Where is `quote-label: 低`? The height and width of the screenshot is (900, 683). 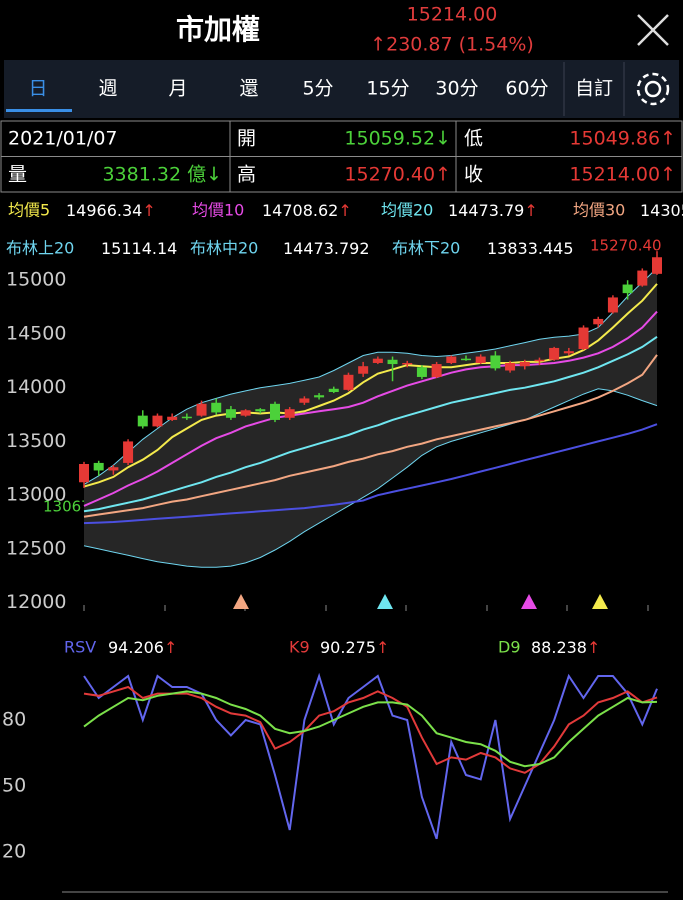 quote-label: 低 is located at coordinates (473, 139).